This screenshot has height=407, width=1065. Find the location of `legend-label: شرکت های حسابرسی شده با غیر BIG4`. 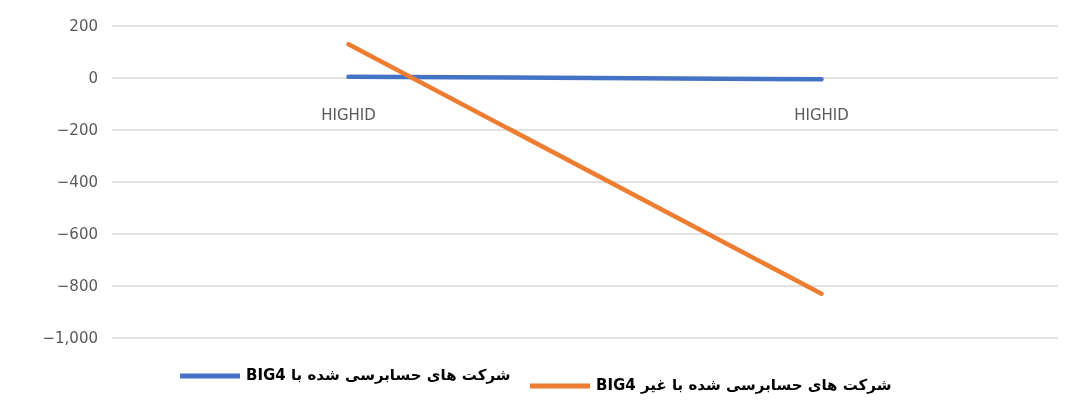

legend-label: شرکت های حسابرسی شده با غیر BIG4 is located at coordinates (744, 385).